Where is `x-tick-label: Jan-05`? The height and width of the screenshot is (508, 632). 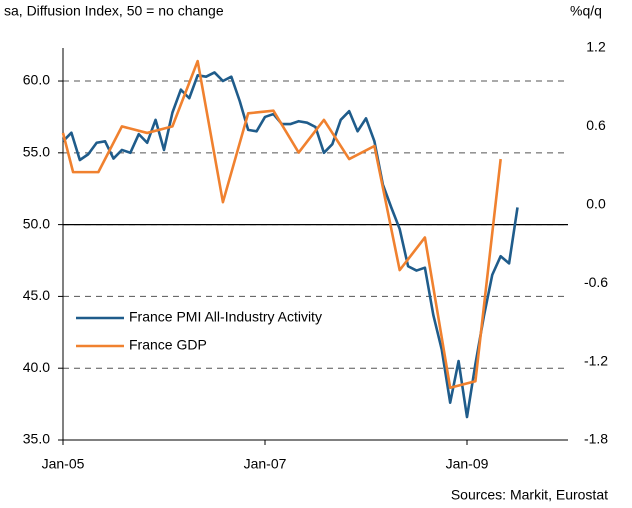 x-tick-label: Jan-05 is located at coordinates (63, 464).